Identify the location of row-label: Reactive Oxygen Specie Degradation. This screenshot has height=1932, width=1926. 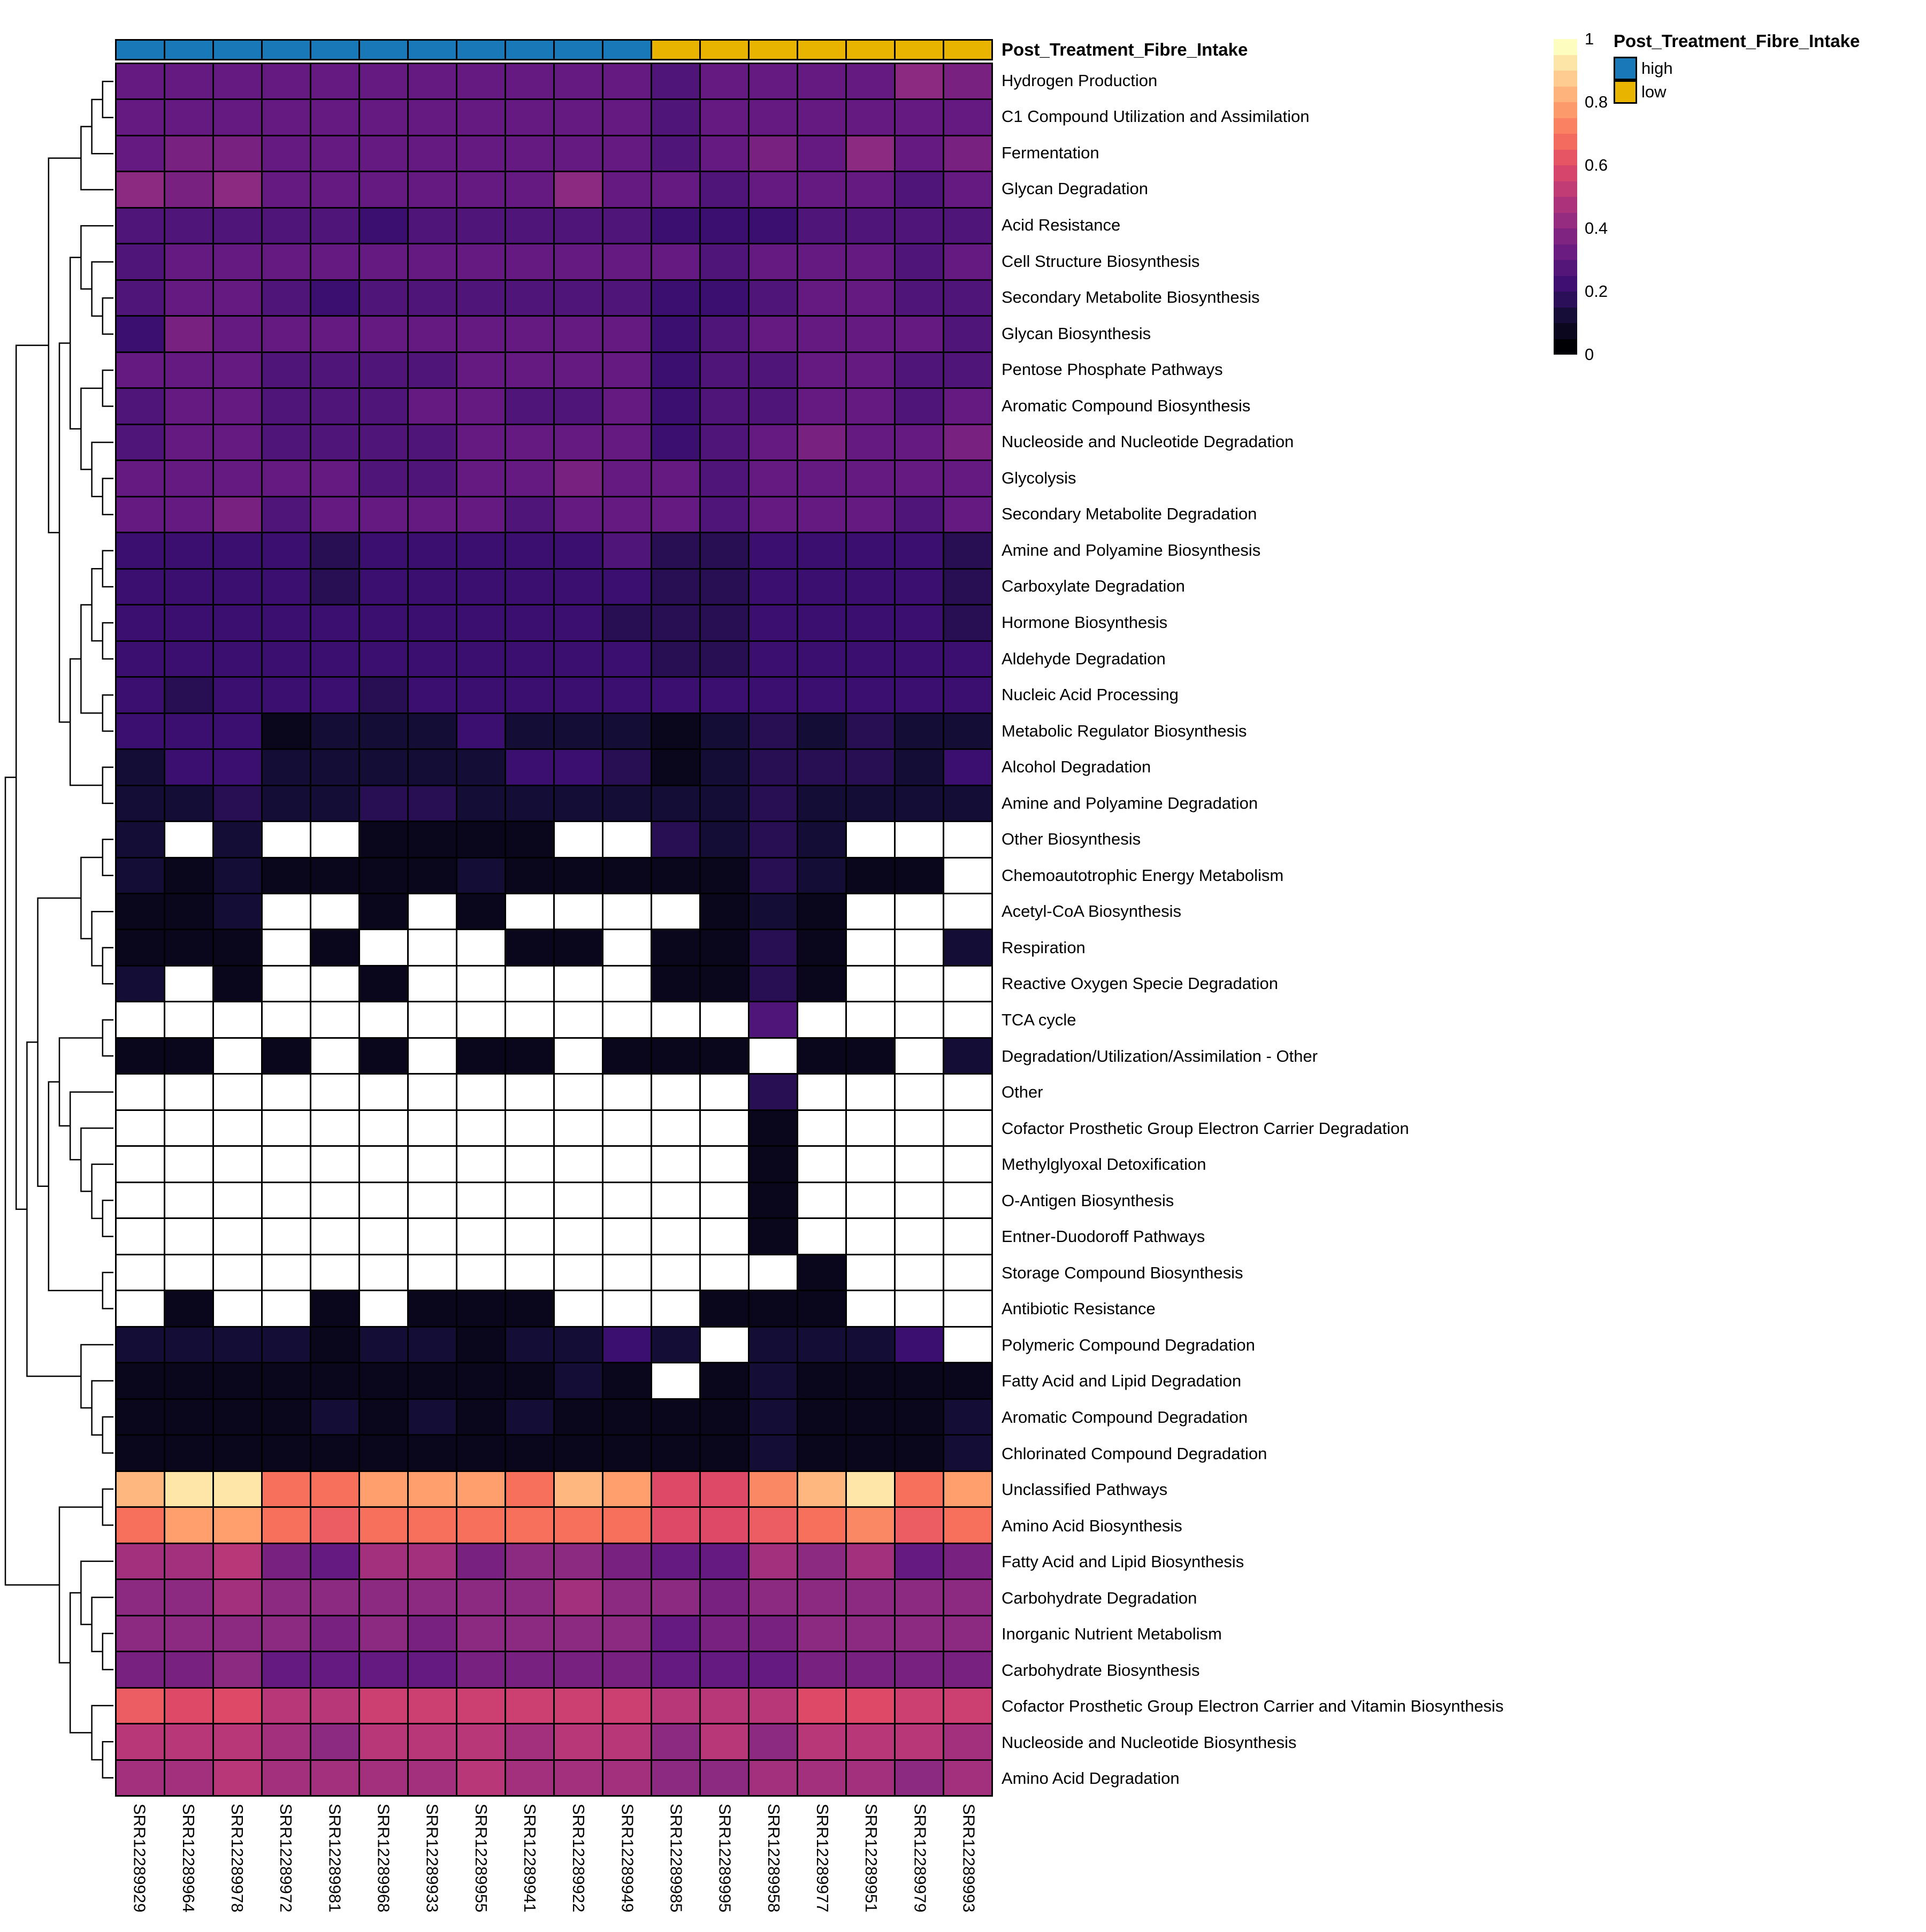
(1140, 983).